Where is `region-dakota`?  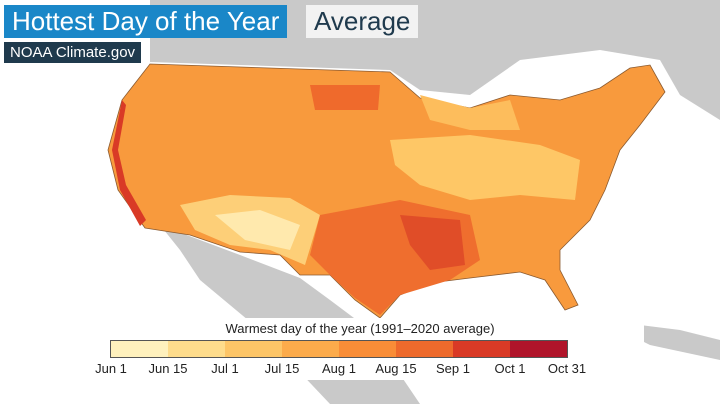
region-dakota is located at coordinates (345, 97).